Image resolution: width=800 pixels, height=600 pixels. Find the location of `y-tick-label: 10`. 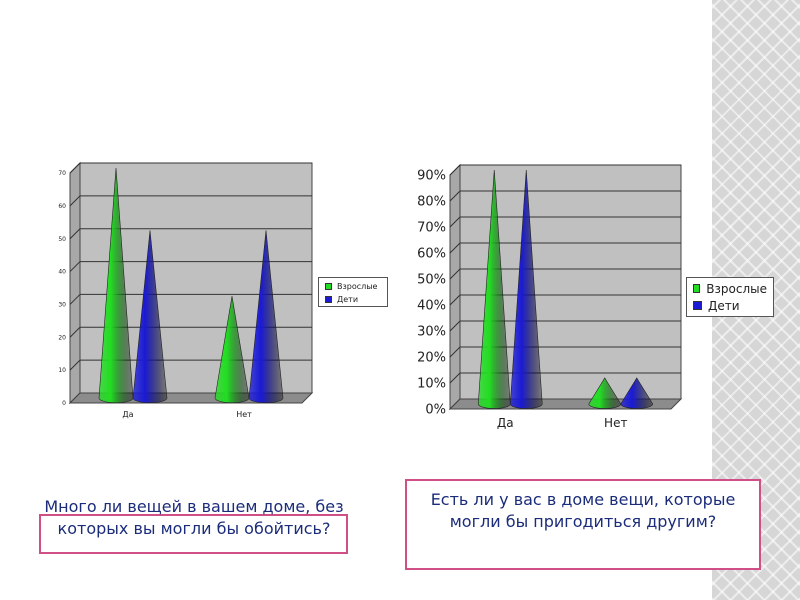

y-tick-label: 10 is located at coordinates (62, 370).